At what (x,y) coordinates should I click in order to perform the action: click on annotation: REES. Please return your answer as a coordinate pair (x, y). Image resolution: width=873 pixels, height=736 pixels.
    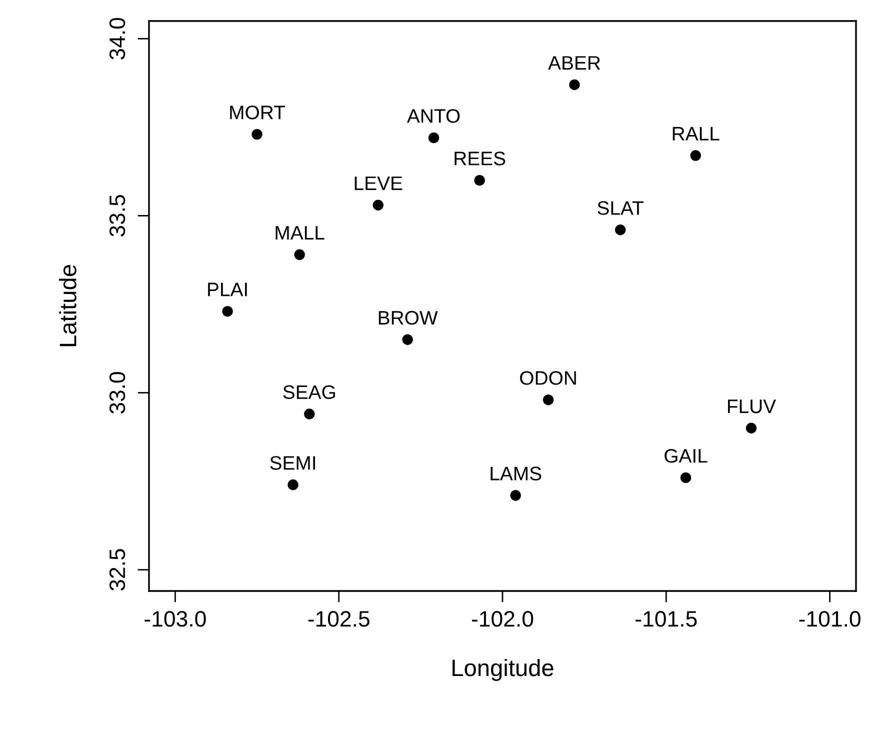
    Looking at the image, I should click on (480, 159).